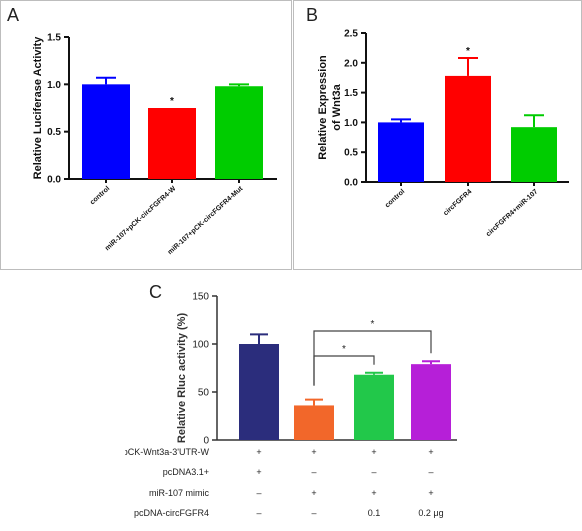  Describe the element at coordinates (167, 452) in the screenshot. I see `panel-c-row-label: pCK-Wnt3a-3'UTR-W` at that location.